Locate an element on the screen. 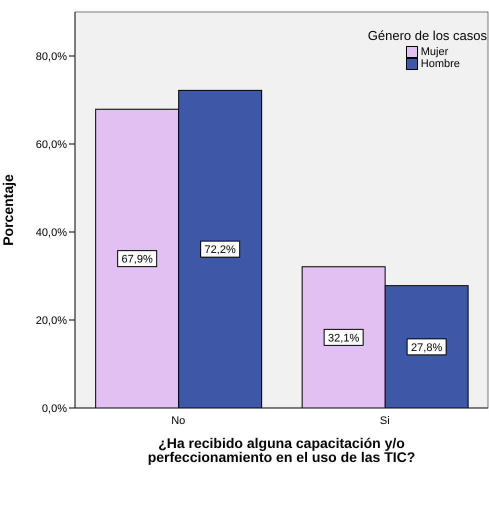  x-tick-label: Si is located at coordinates (385, 420).